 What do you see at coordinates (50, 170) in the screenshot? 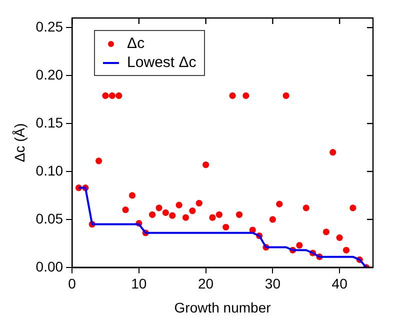
I see `y-tick-label: 0.10` at bounding box center [50, 170].